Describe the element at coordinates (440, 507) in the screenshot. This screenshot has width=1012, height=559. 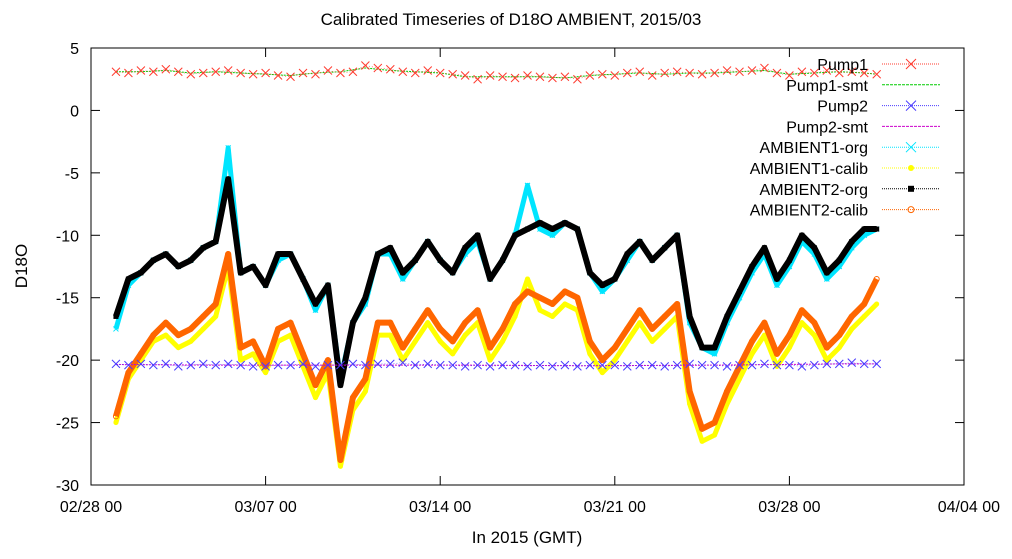
I see `x-tick-label: 03/14 00` at that location.